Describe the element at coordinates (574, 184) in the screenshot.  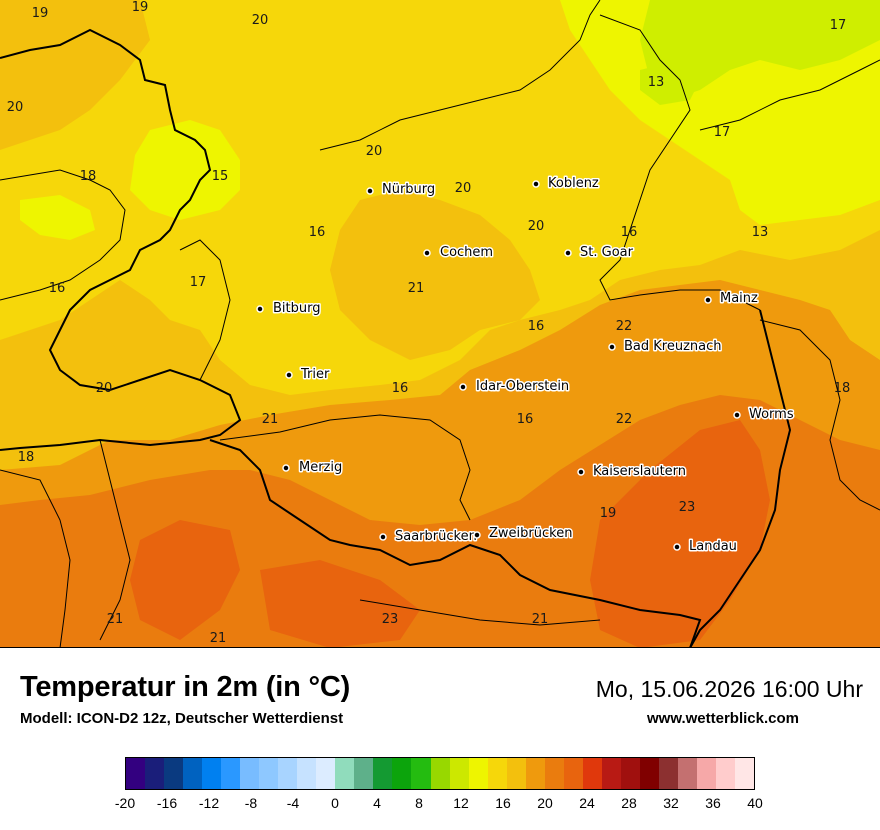
I see `city-label: Koblenz` at that location.